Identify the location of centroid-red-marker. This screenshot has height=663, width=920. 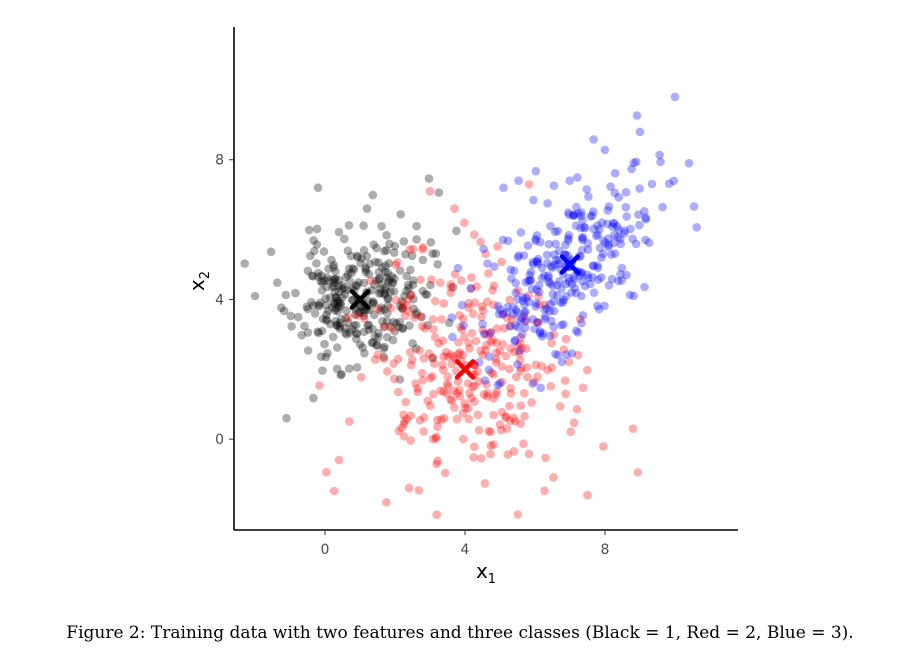
(465, 369).